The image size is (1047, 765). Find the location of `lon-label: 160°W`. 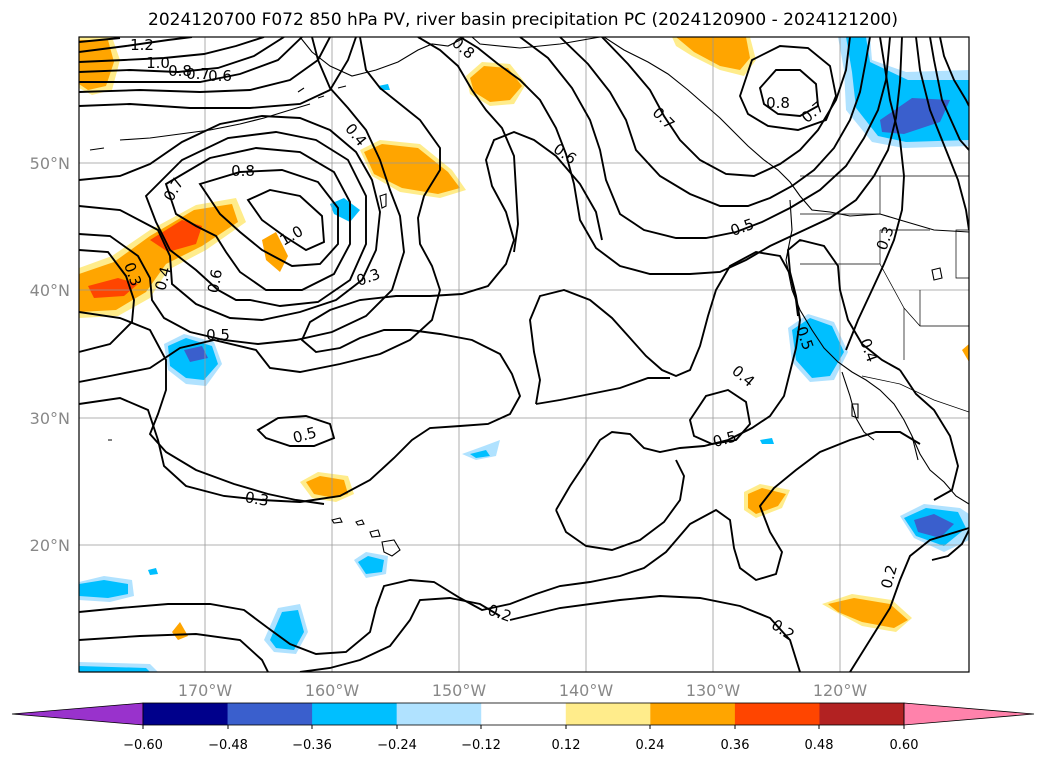

lon-label: 160°W is located at coordinates (332, 690).